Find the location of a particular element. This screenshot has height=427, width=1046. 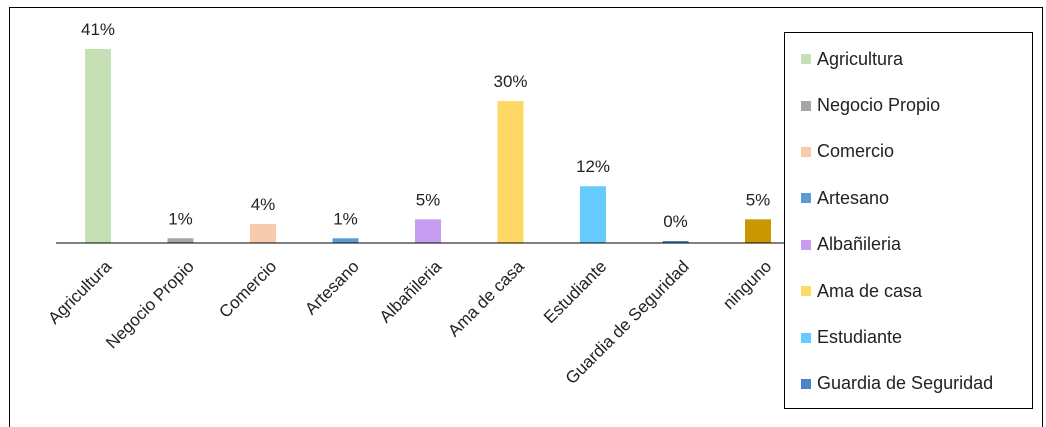

legend-item-6: Ama de casa is located at coordinates (908, 291).